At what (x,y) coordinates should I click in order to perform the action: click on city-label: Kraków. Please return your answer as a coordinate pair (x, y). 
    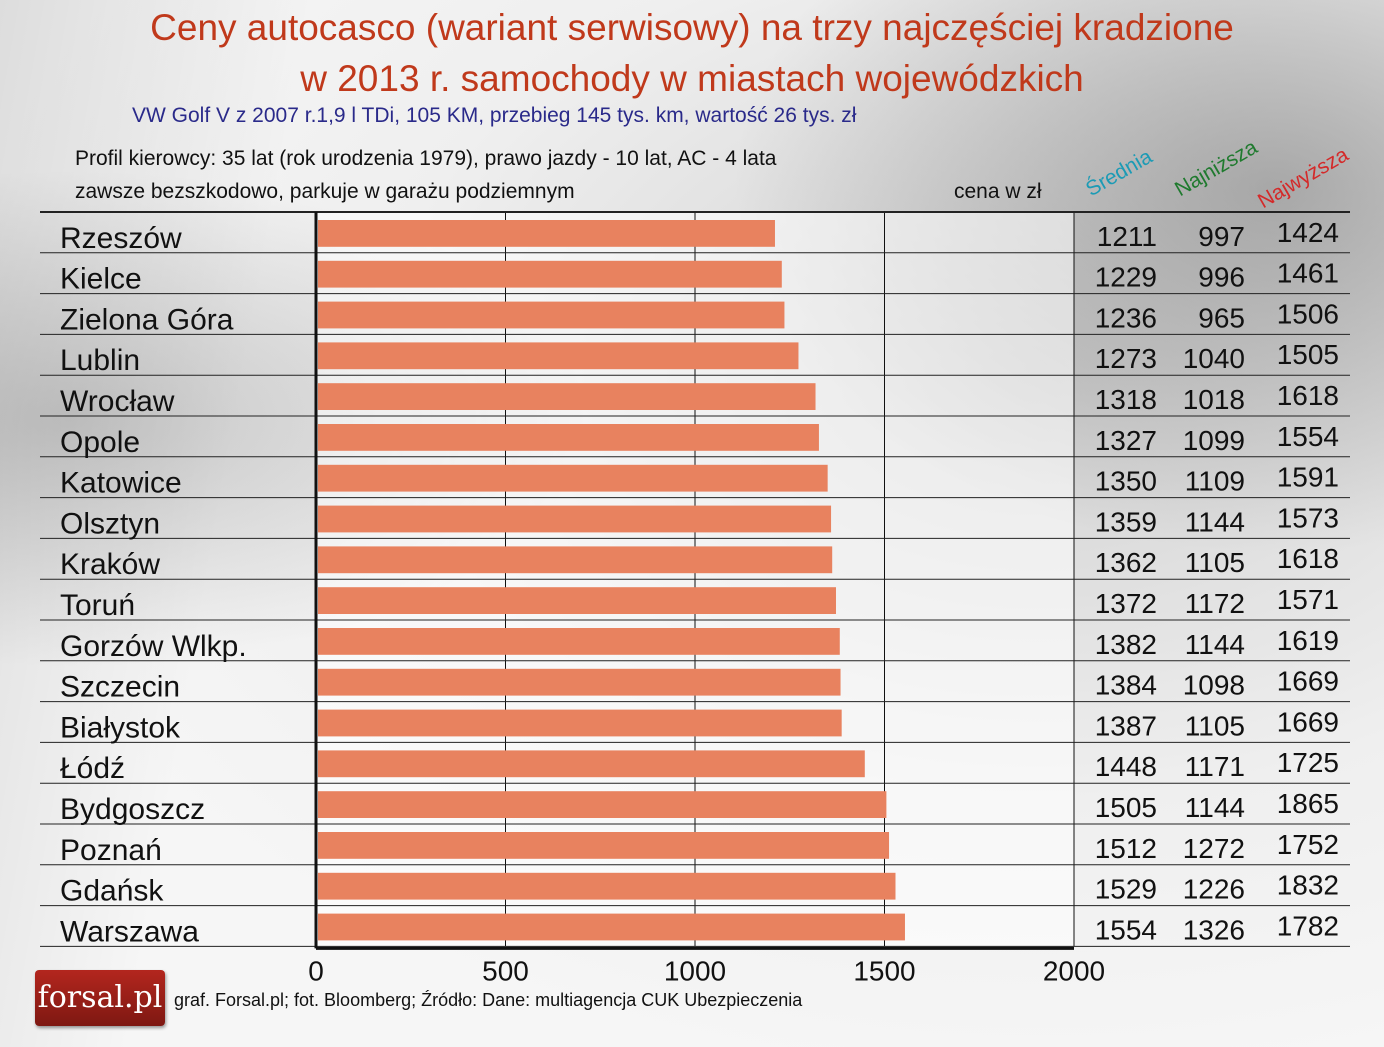
    Looking at the image, I should click on (110, 564).